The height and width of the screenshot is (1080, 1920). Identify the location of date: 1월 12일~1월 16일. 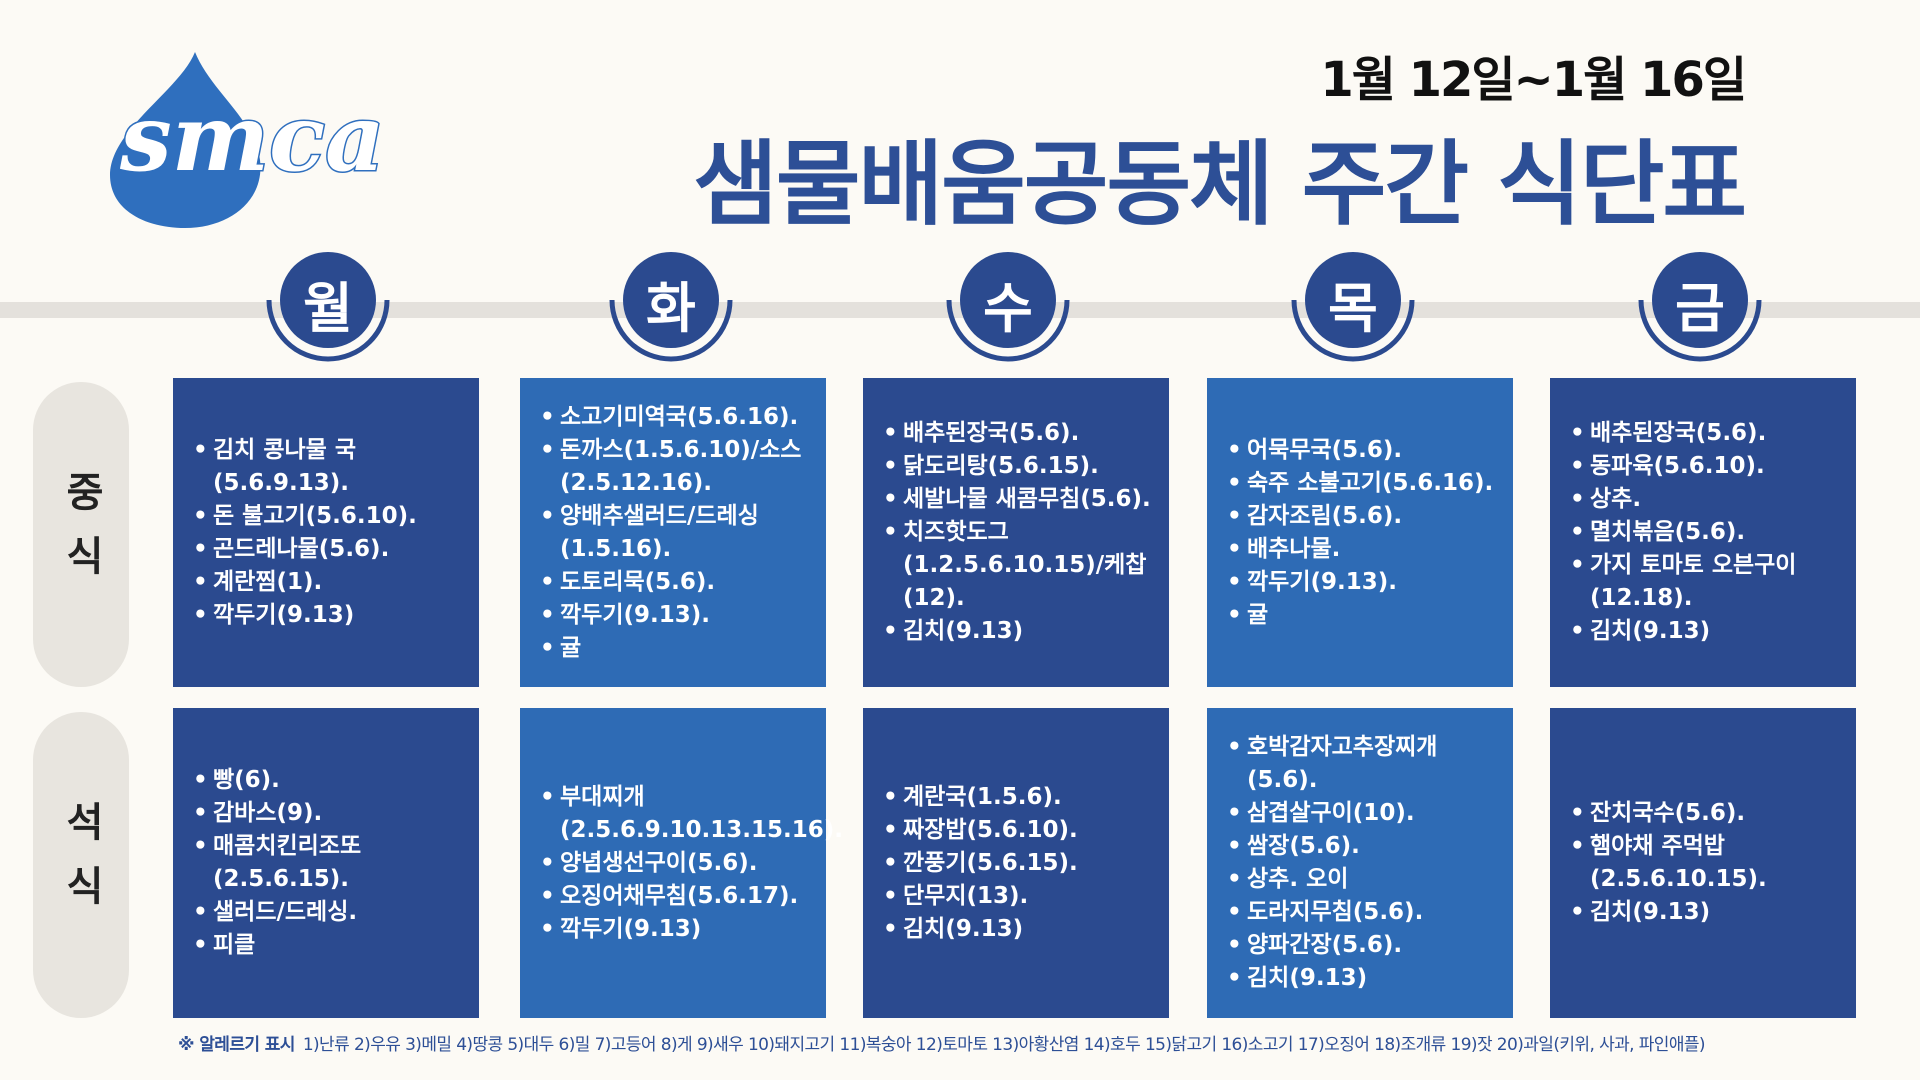
(1533, 80).